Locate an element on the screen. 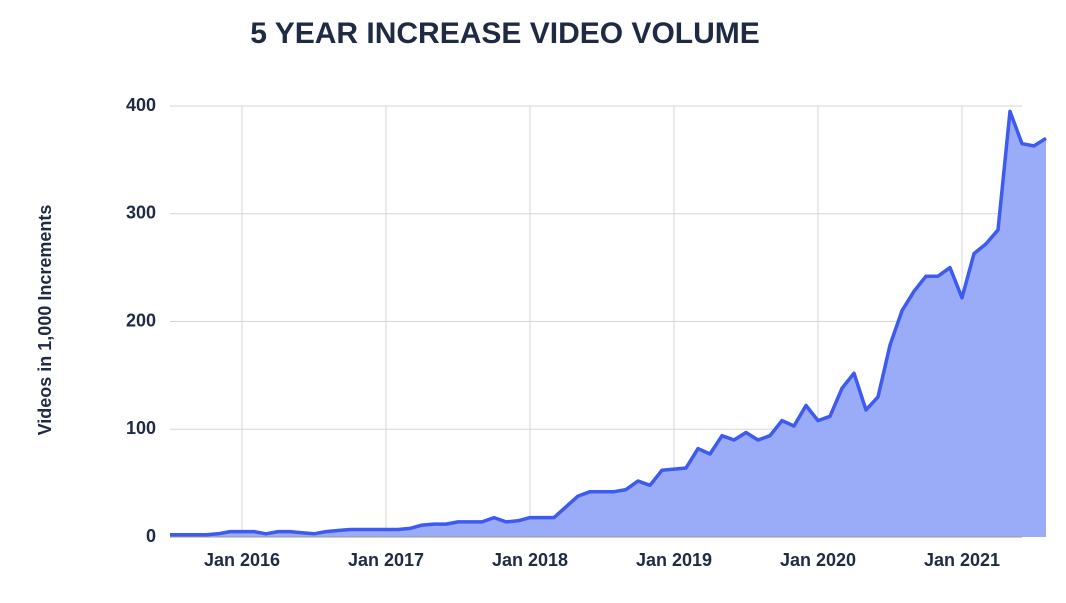 This screenshot has width=1066, height=603. x-tick-label: Jan 2017 is located at coordinates (386, 560).